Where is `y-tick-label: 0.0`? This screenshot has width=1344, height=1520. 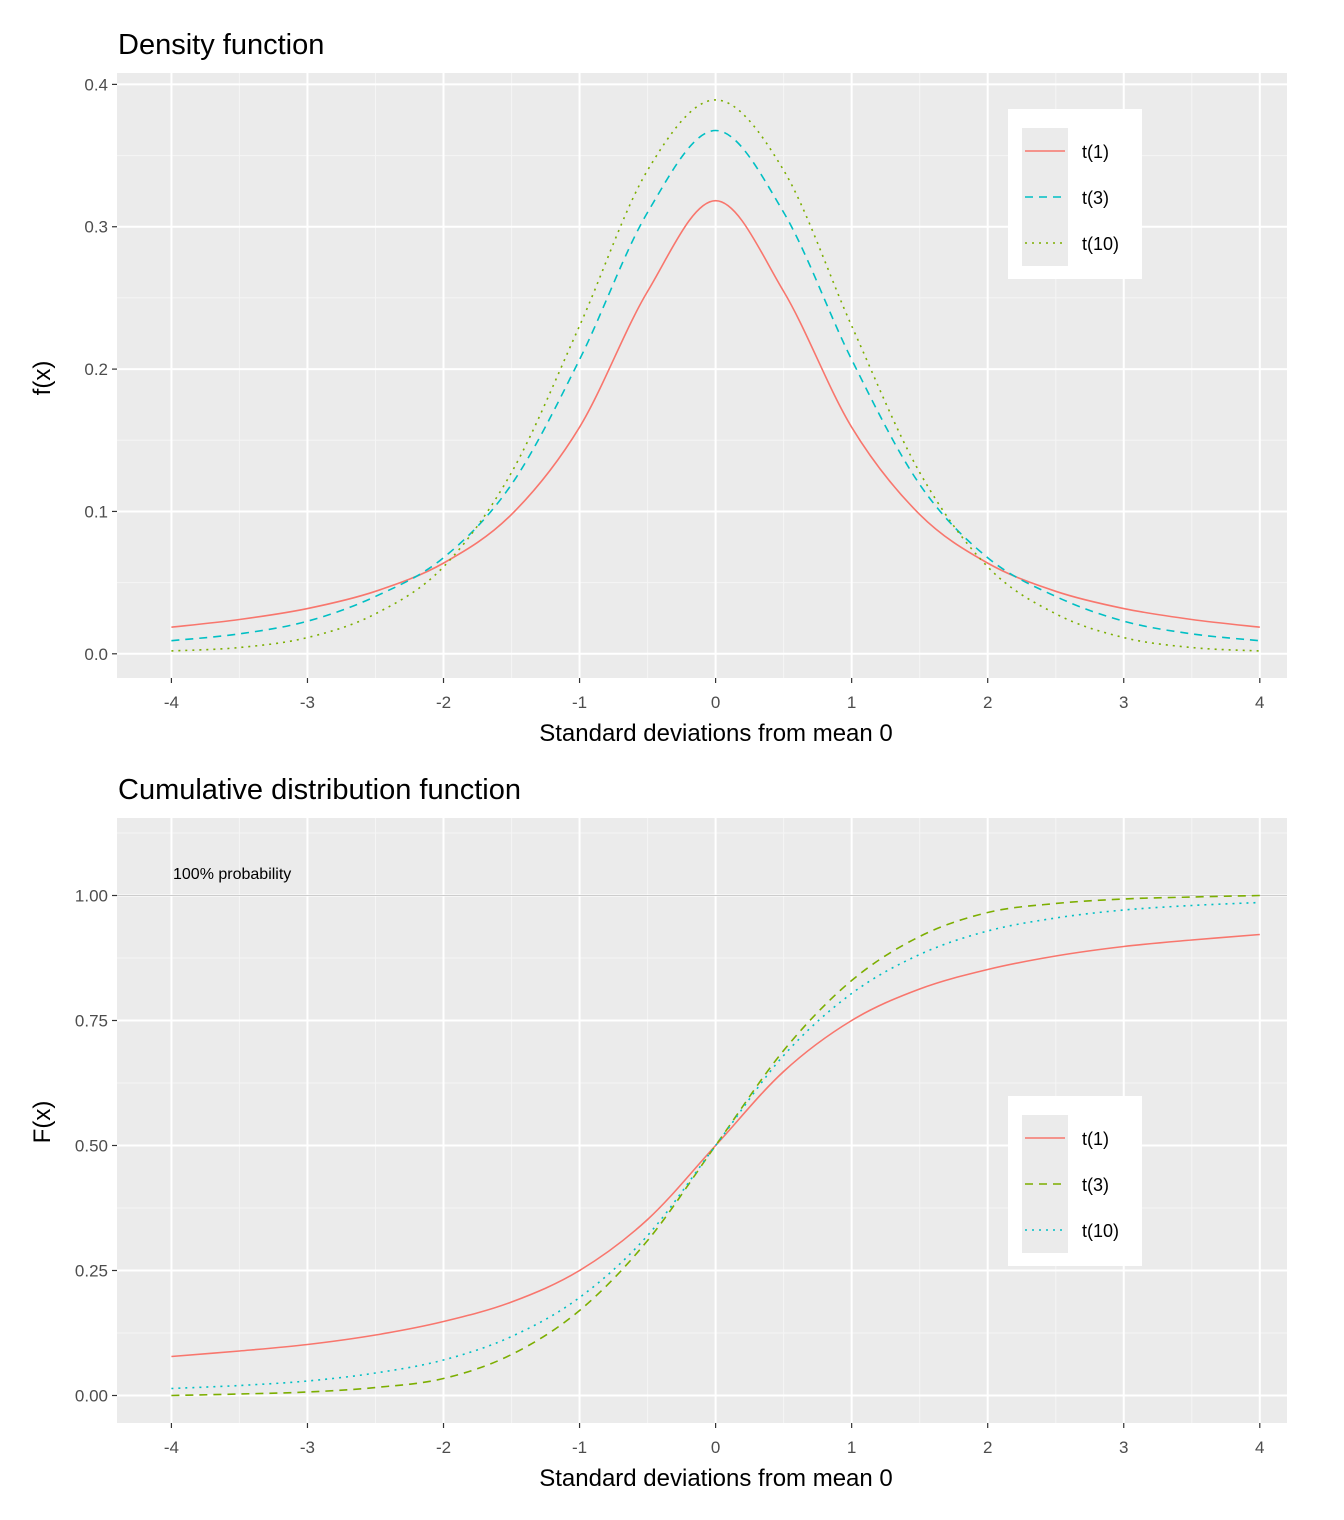
y-tick-label: 0.0 is located at coordinates (96, 654).